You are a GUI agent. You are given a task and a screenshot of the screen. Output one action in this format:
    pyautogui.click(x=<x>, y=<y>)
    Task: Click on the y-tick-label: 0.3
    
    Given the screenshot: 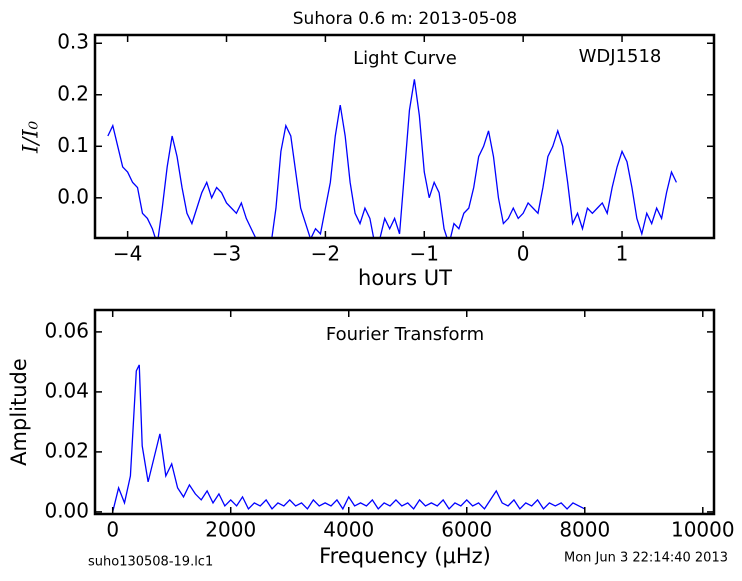 What is the action you would take?
    pyautogui.click(x=73, y=42)
    